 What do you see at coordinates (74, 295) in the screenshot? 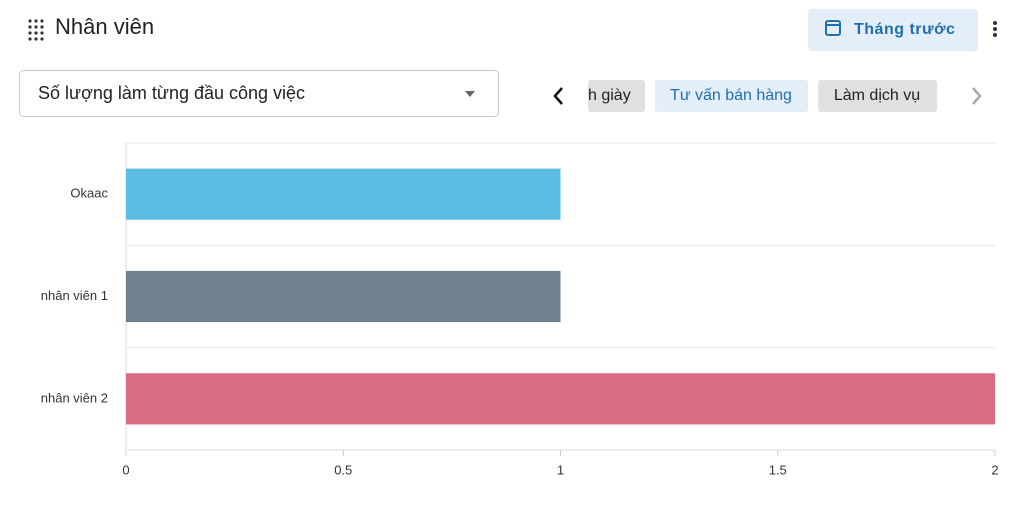
I see `y-tick-label: nhân viên 1` at bounding box center [74, 295].